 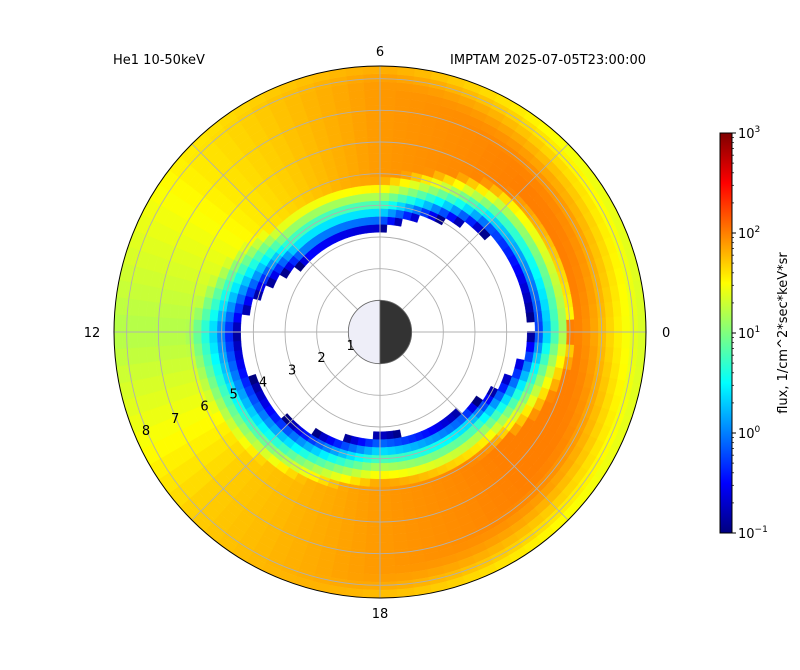 I want to click on colorbar-tick-label: 10³, so click(x=749, y=133).